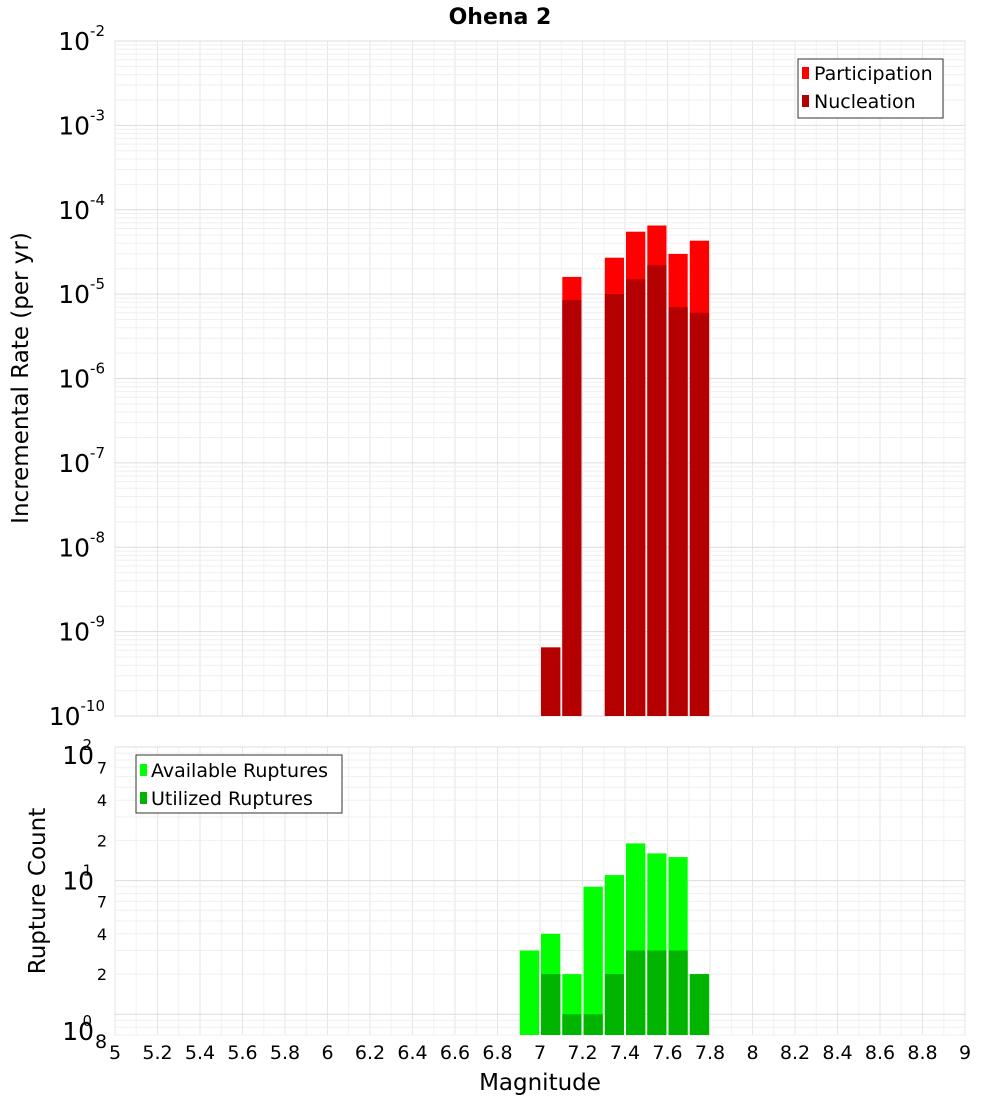  Describe the element at coordinates (865, 102) in the screenshot. I see `legend-label-nucleation: Nucleation` at that location.